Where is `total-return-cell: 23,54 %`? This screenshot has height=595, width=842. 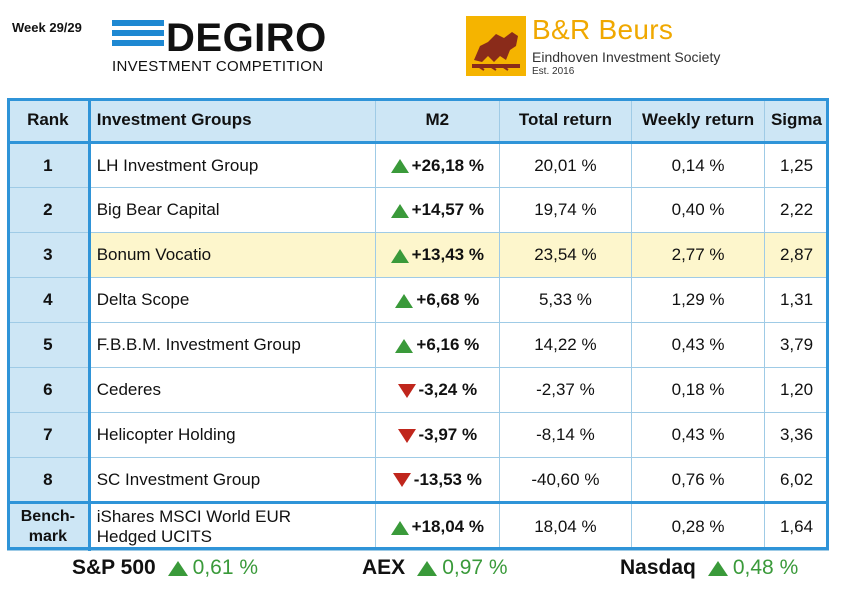 total-return-cell: 23,54 % is located at coordinates (565, 255).